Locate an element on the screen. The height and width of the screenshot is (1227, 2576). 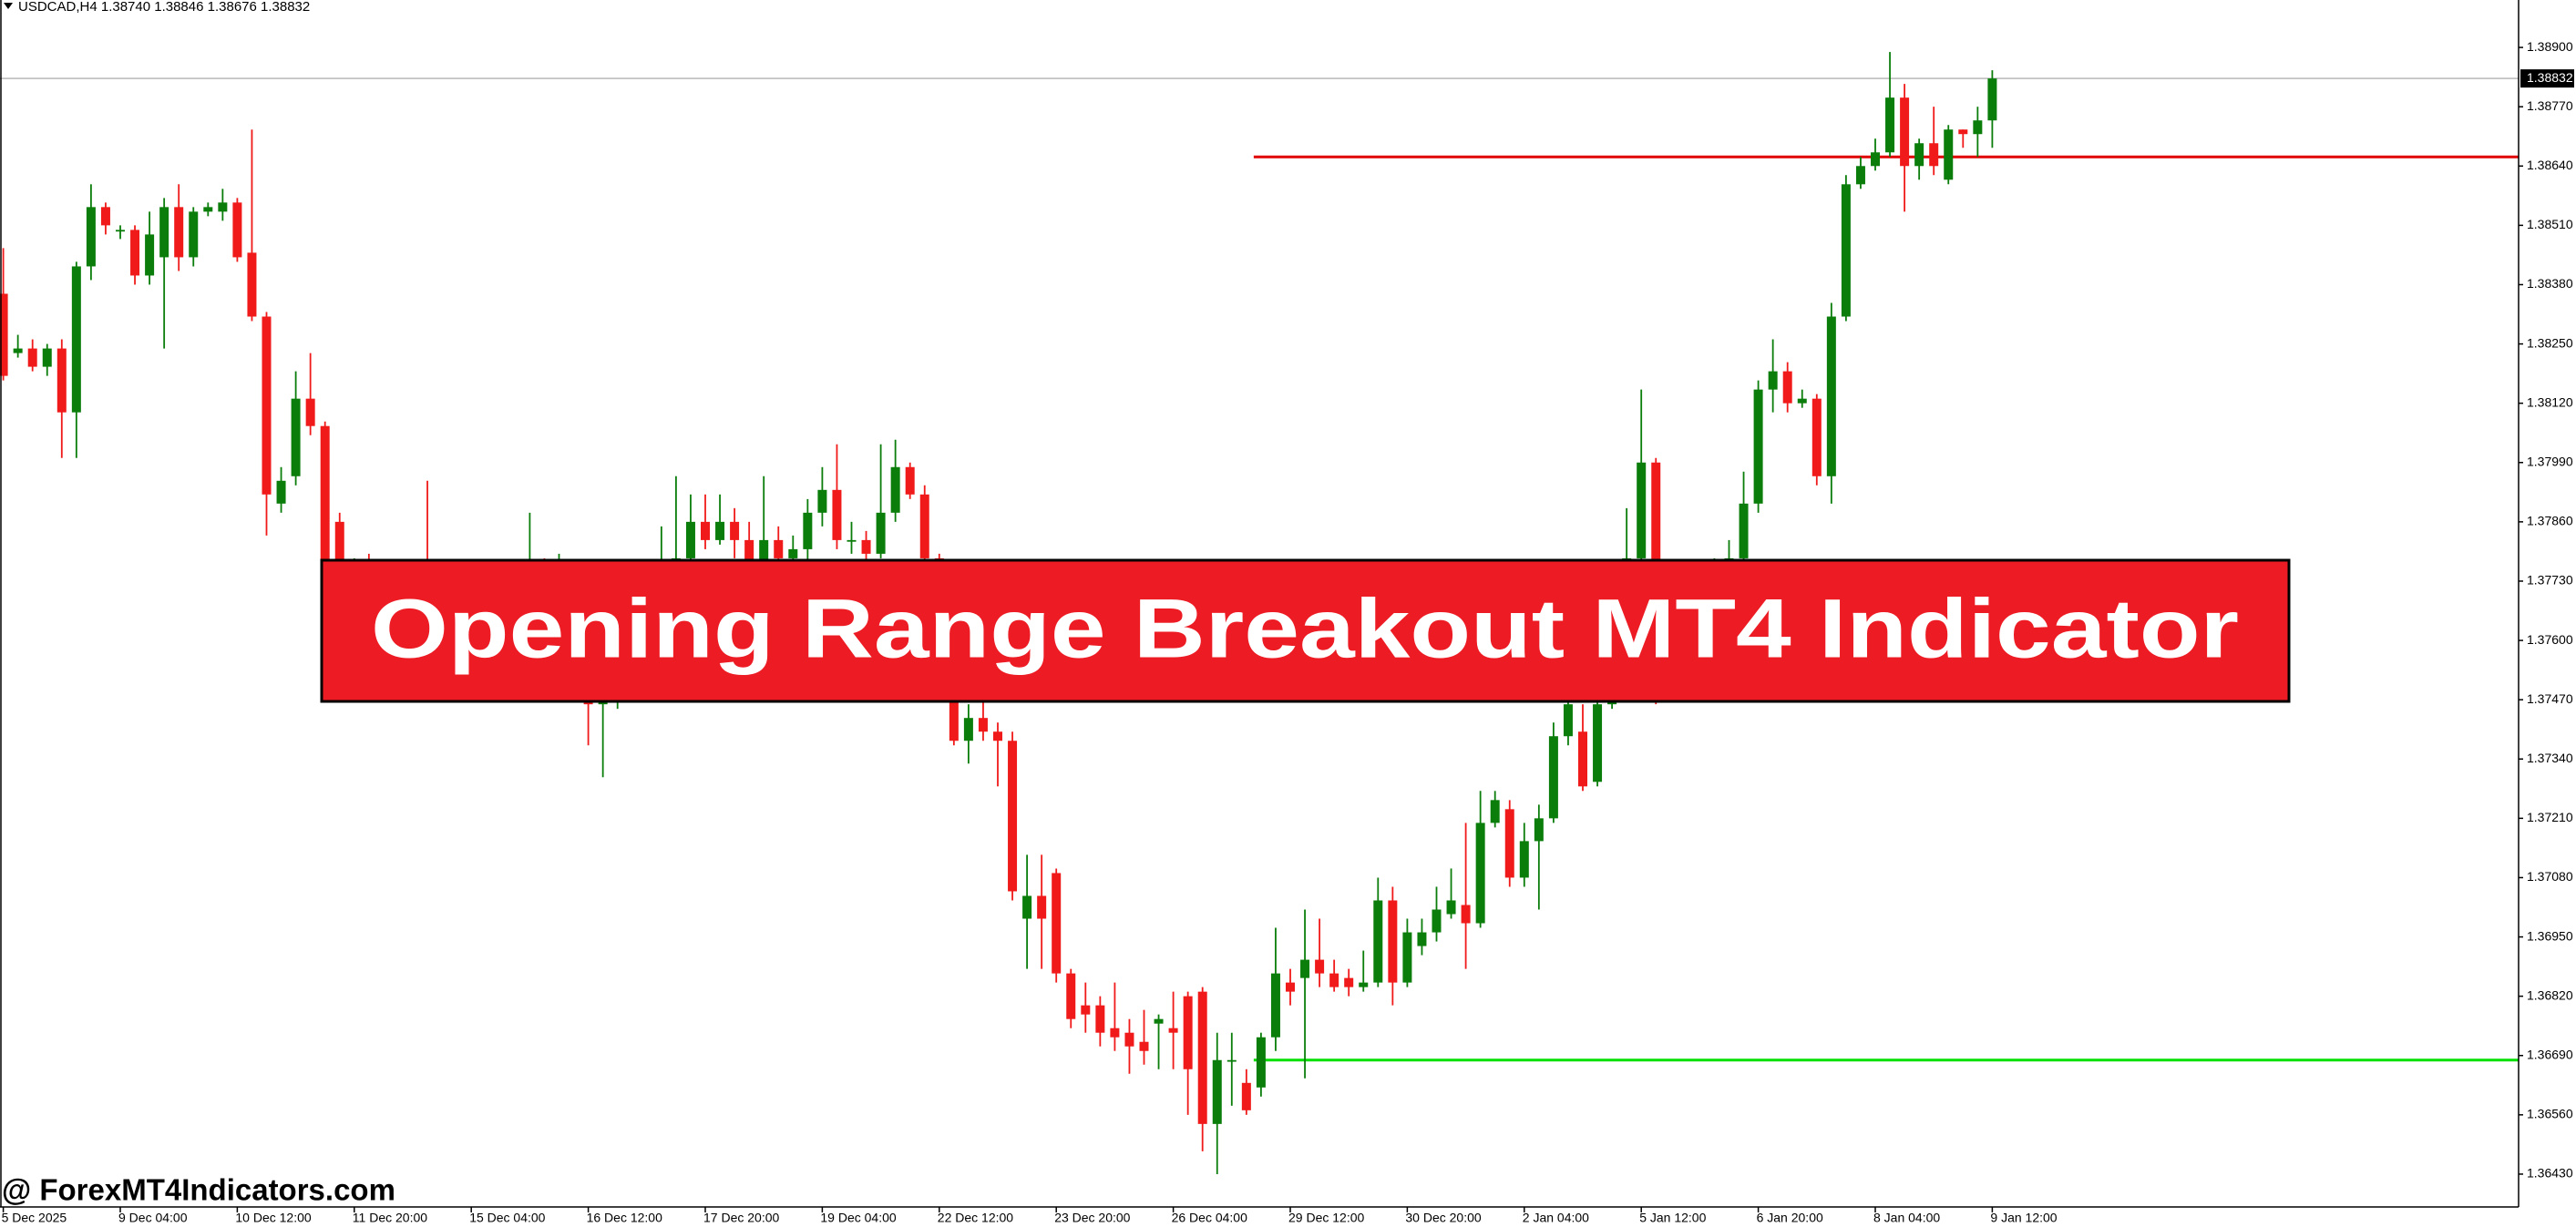
x-tick-label: 30 Dec 20:00 is located at coordinates (1443, 1218).